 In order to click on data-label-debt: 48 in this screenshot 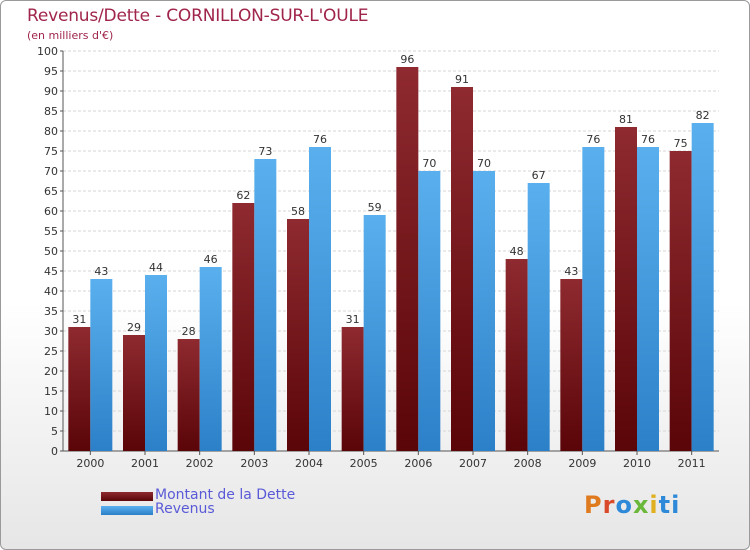, I will do `click(517, 251)`.